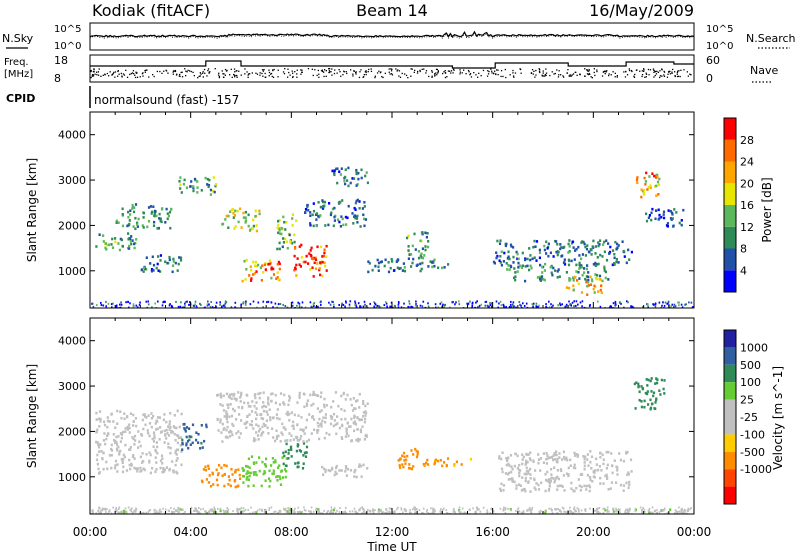  I want to click on colorbar-swatch, so click(730, 495).